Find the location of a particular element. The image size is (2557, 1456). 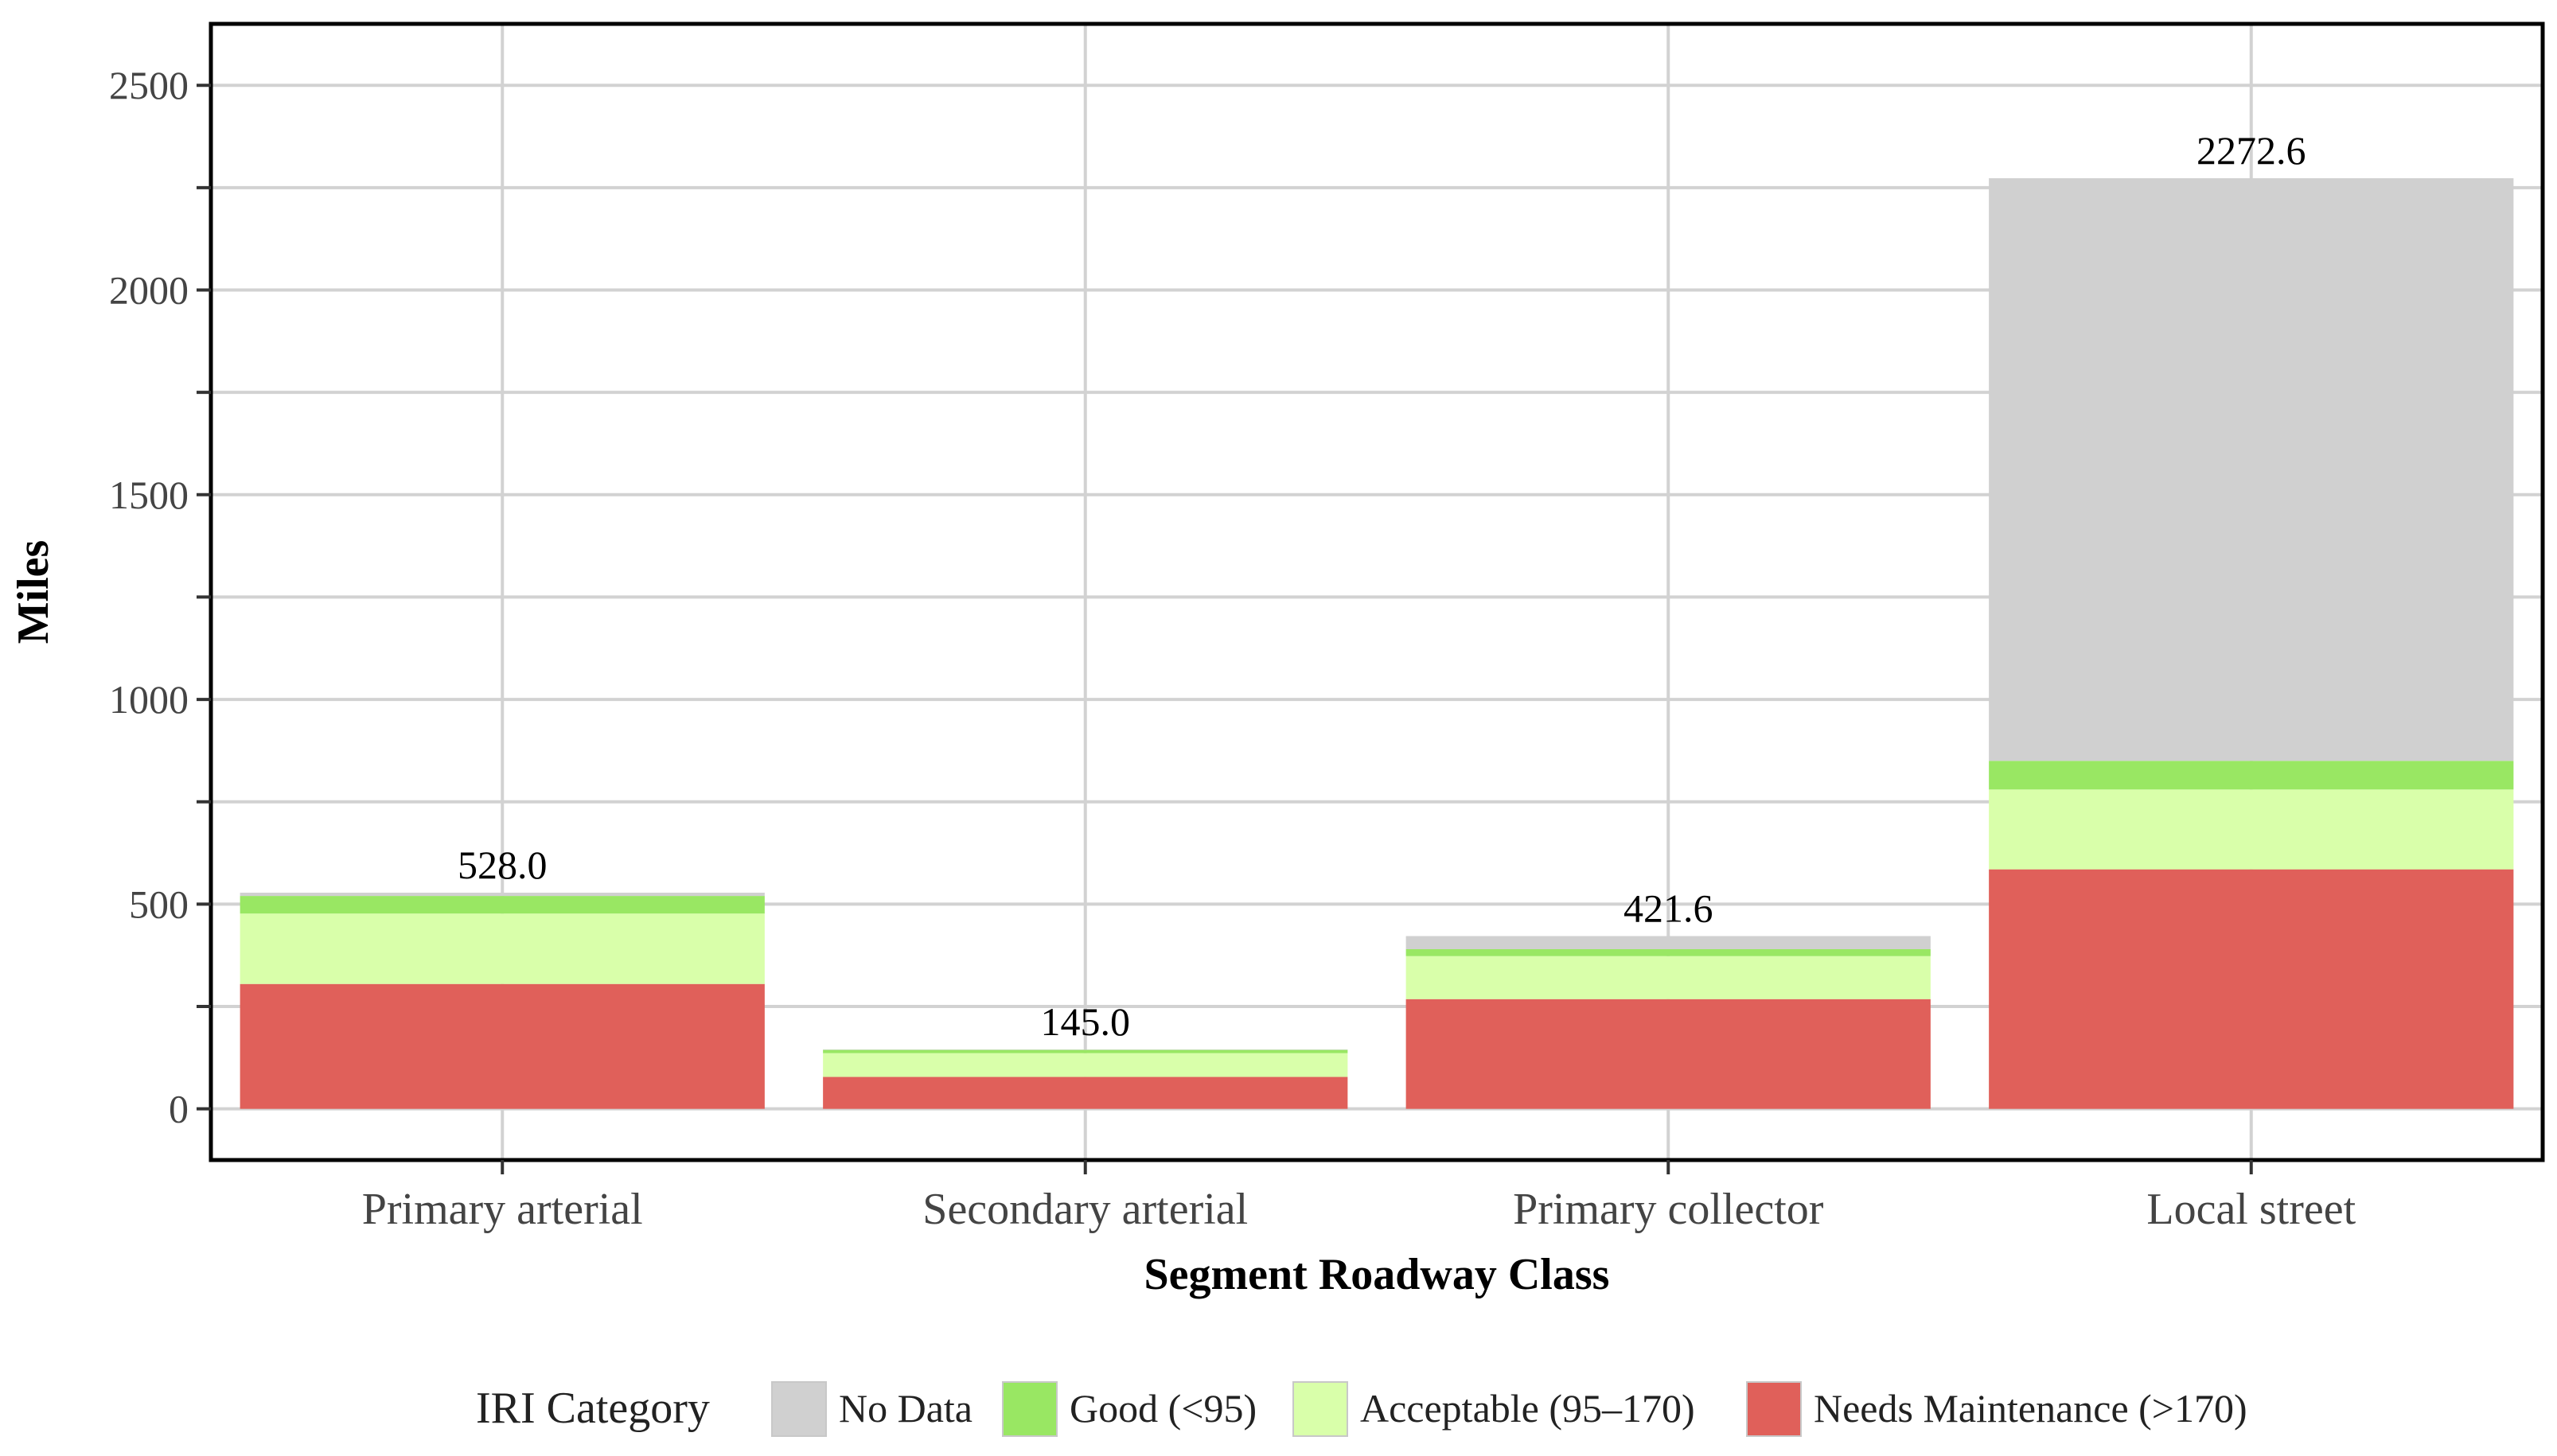

legend-label-acceptable-95-170: Acceptable (95–170) is located at coordinates (1527, 1408).